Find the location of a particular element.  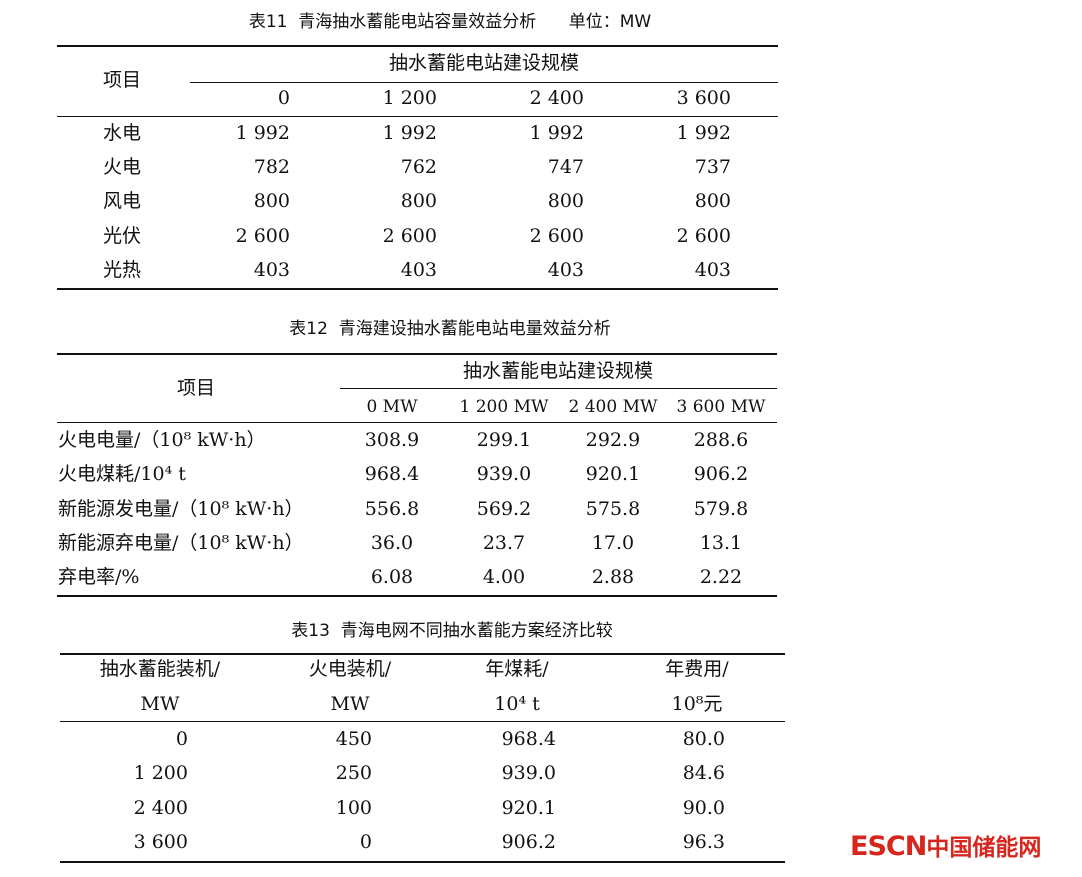

column-header: 1 200 is located at coordinates (409, 98).